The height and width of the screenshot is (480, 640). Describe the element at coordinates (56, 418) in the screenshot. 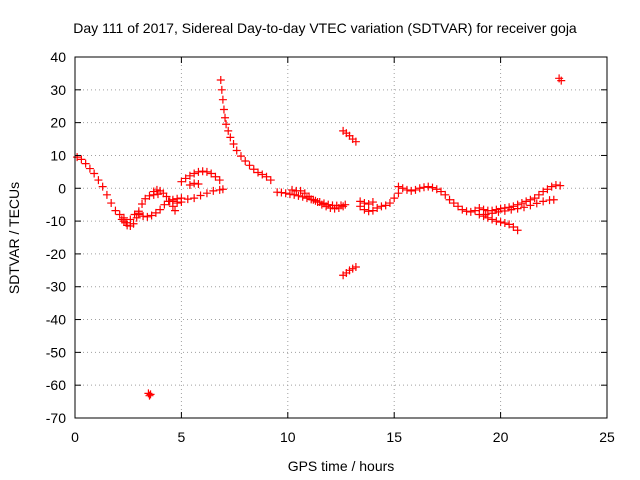

I see `y-tick-label: -70` at that location.